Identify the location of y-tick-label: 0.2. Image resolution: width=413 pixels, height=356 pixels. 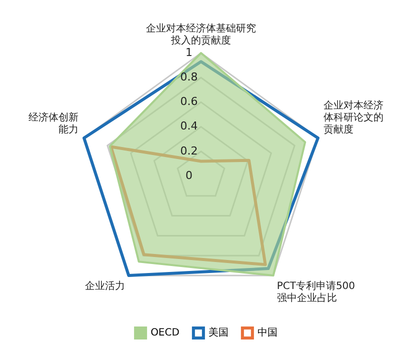
(189, 151).